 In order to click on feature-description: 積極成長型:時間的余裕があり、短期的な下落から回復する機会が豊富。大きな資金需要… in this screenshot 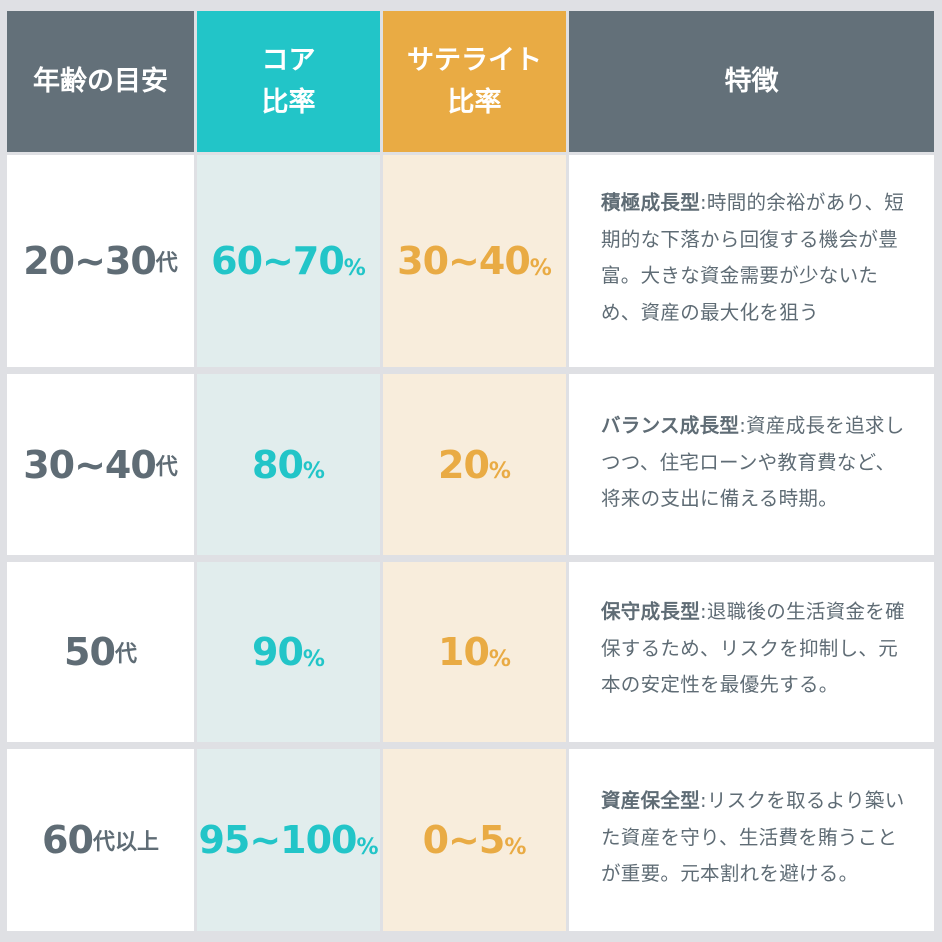, I will do `click(751, 258)`.